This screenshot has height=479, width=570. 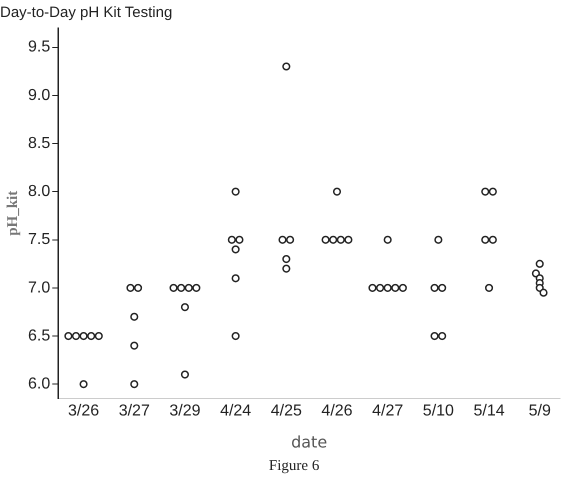 What do you see at coordinates (86, 13) in the screenshot?
I see `chart-title: Day-to-Day pH Kit Testing` at bounding box center [86, 13].